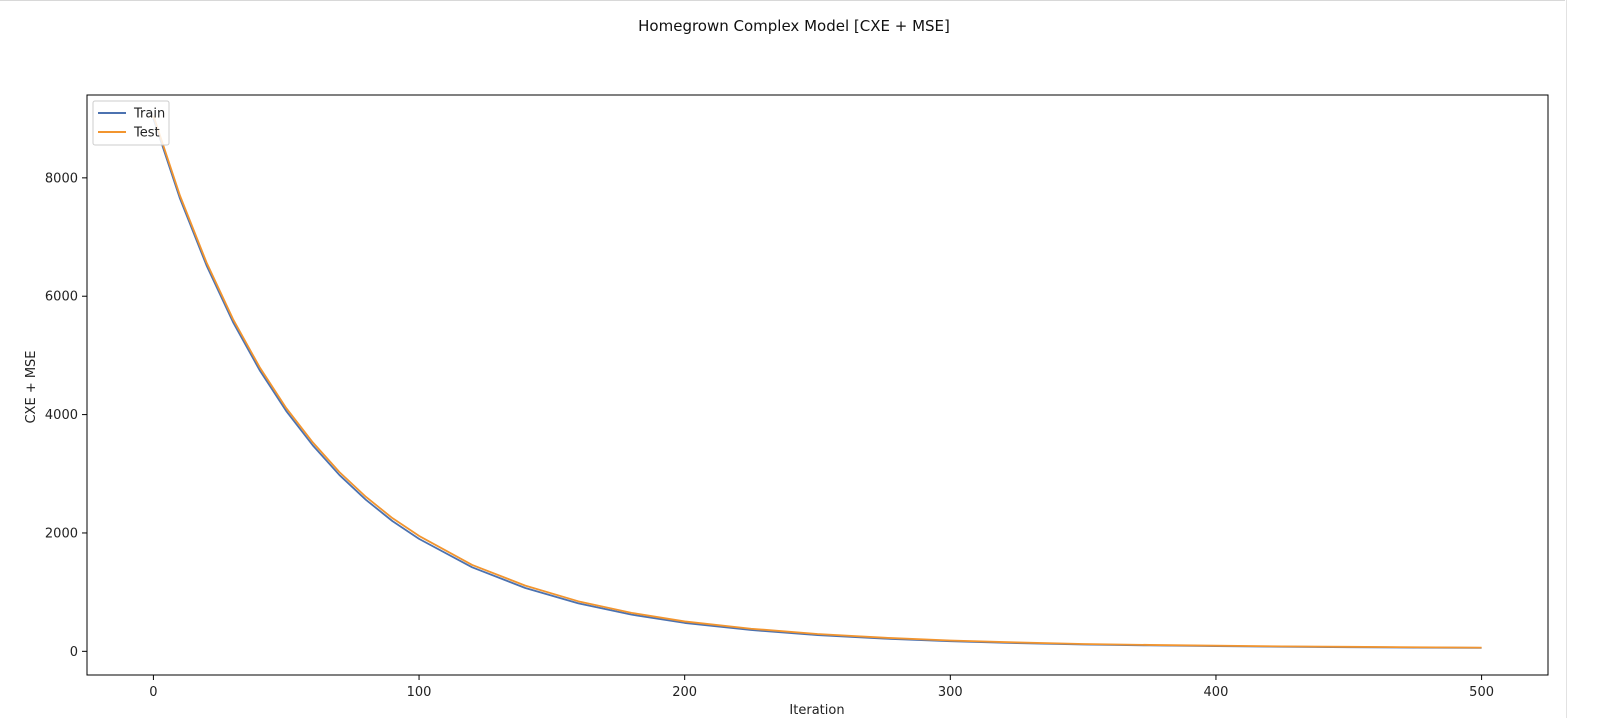 The width and height of the screenshot is (1600, 718). What do you see at coordinates (419, 692) in the screenshot?
I see `x-tick-label: 100` at bounding box center [419, 692].